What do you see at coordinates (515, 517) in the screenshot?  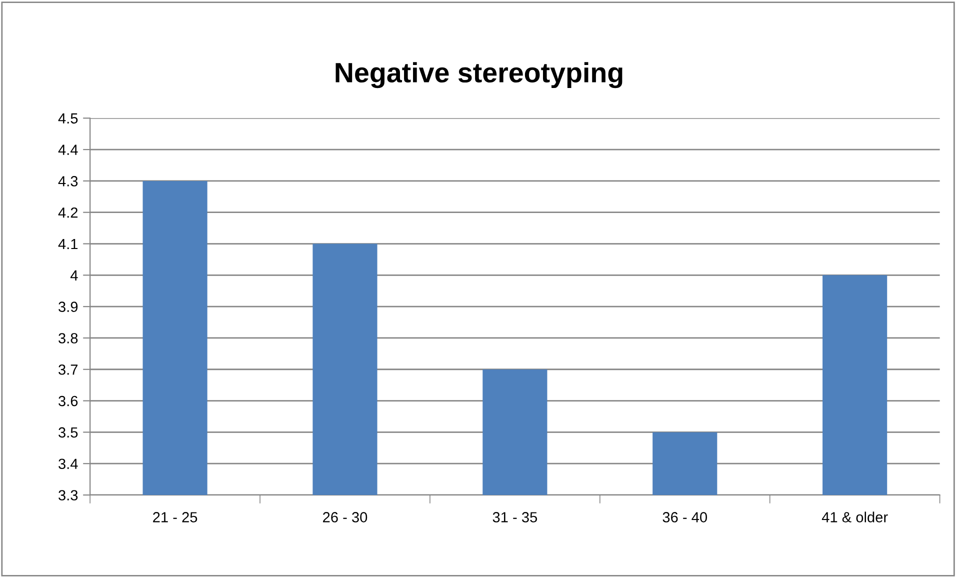 I see `x-tick-label: 31 - 35` at bounding box center [515, 517].